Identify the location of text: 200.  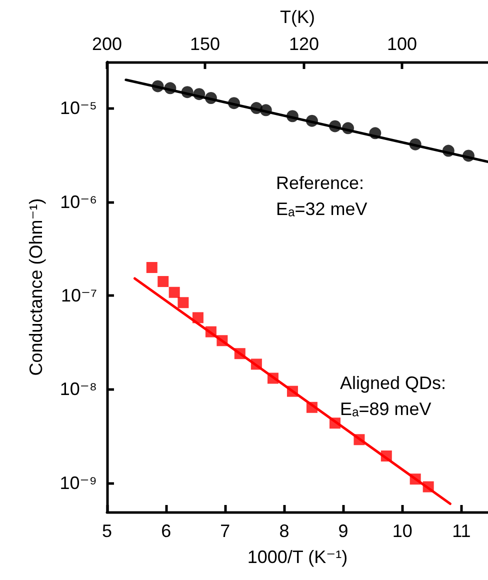
(107, 44).